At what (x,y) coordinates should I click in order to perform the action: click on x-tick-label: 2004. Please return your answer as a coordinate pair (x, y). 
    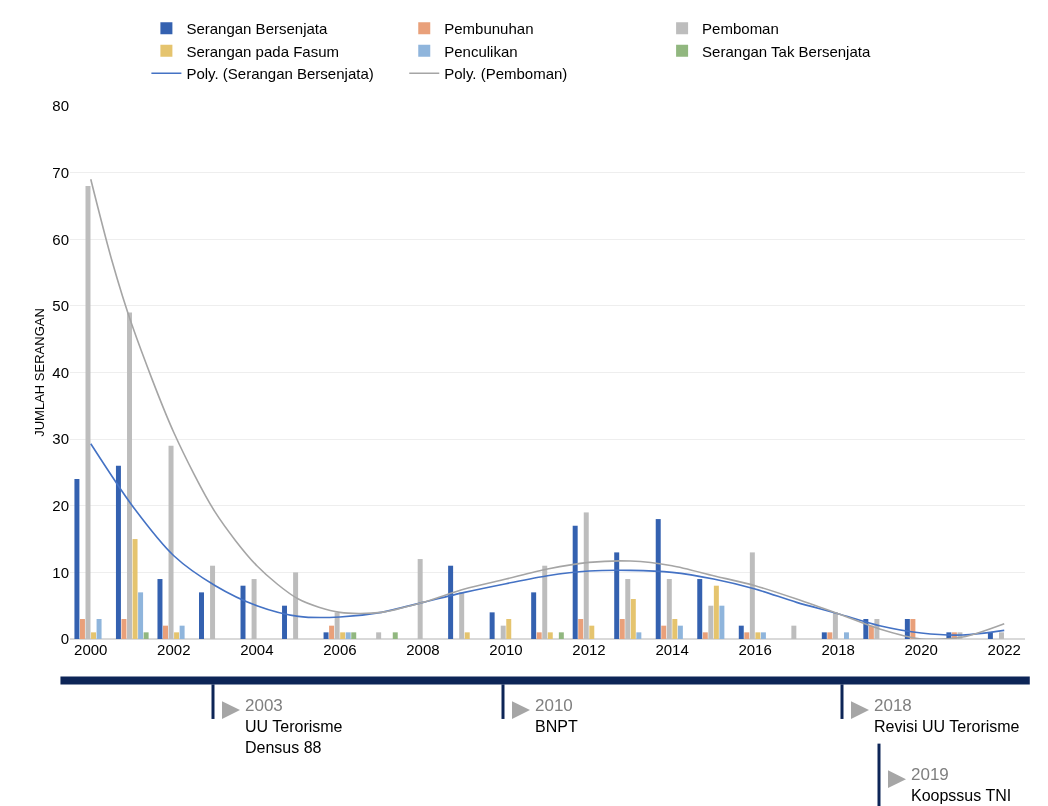
    Looking at the image, I should click on (257, 649).